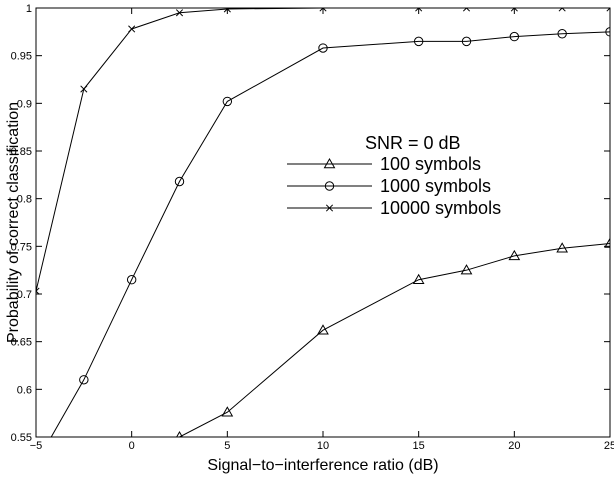 Image resolution: width=614 pixels, height=480 pixels. I want to click on y-tick-label: 0.85, so click(21, 152).